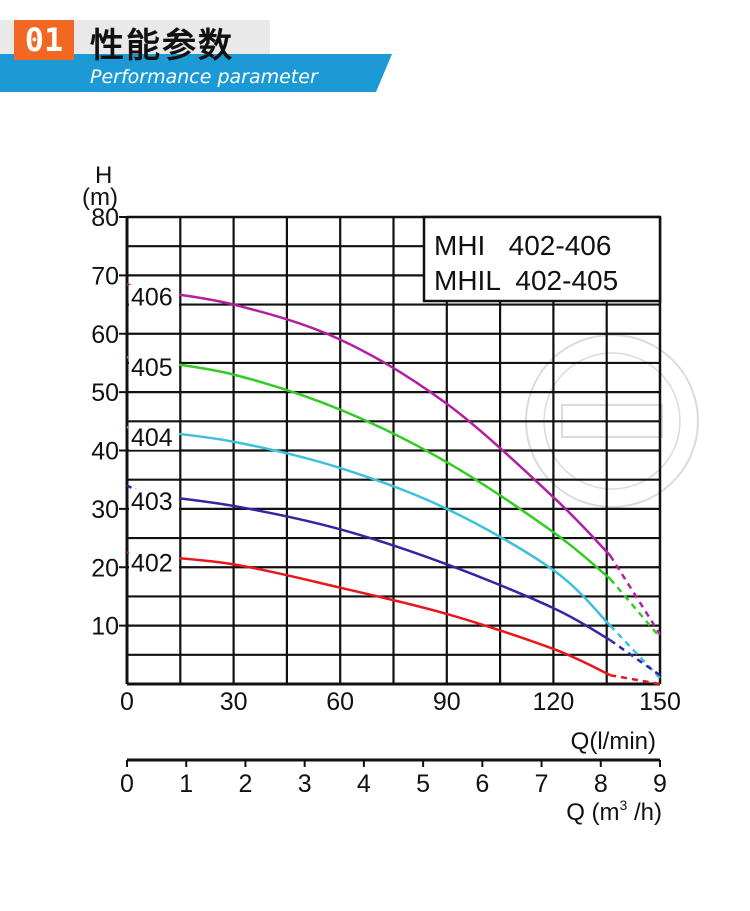 The image size is (750, 911). What do you see at coordinates (554, 702) in the screenshot?
I see `x-tick-label: 120` at bounding box center [554, 702].